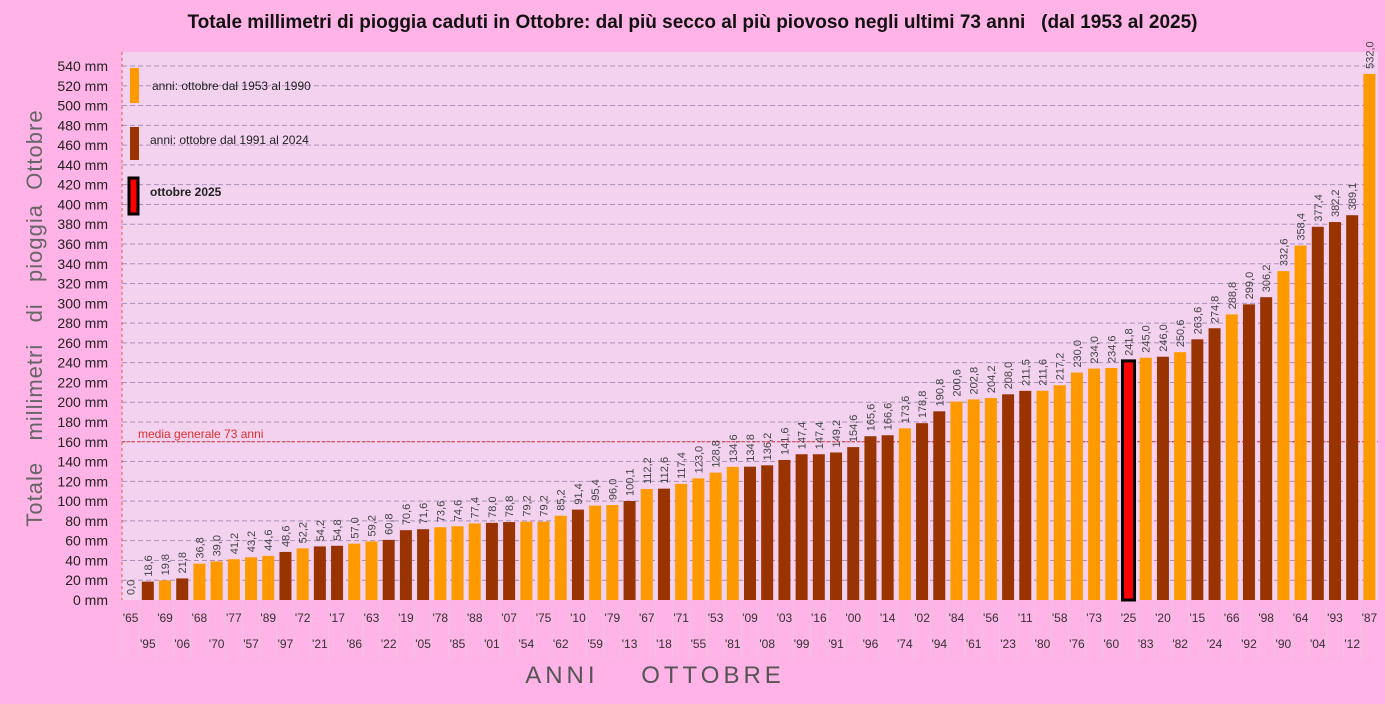  What do you see at coordinates (372, 525) in the screenshot?
I see `data-label: 59,2` at bounding box center [372, 525].